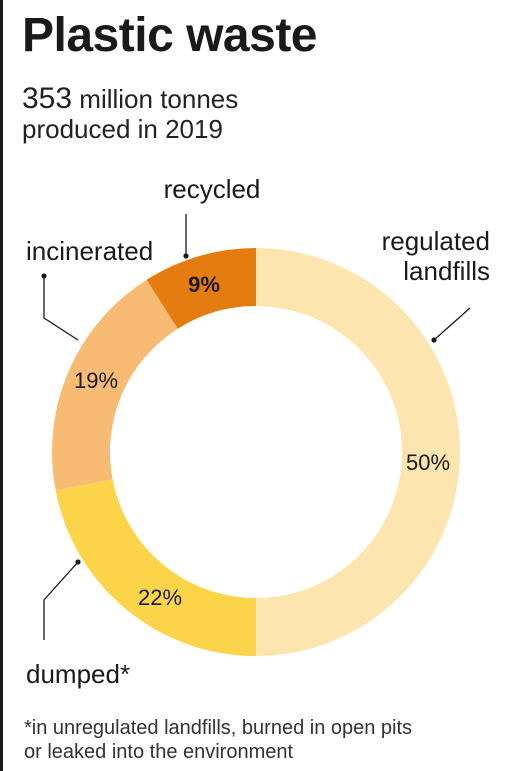 The height and width of the screenshot is (771, 512). I want to click on subtitle-amount: 353, so click(47, 98).